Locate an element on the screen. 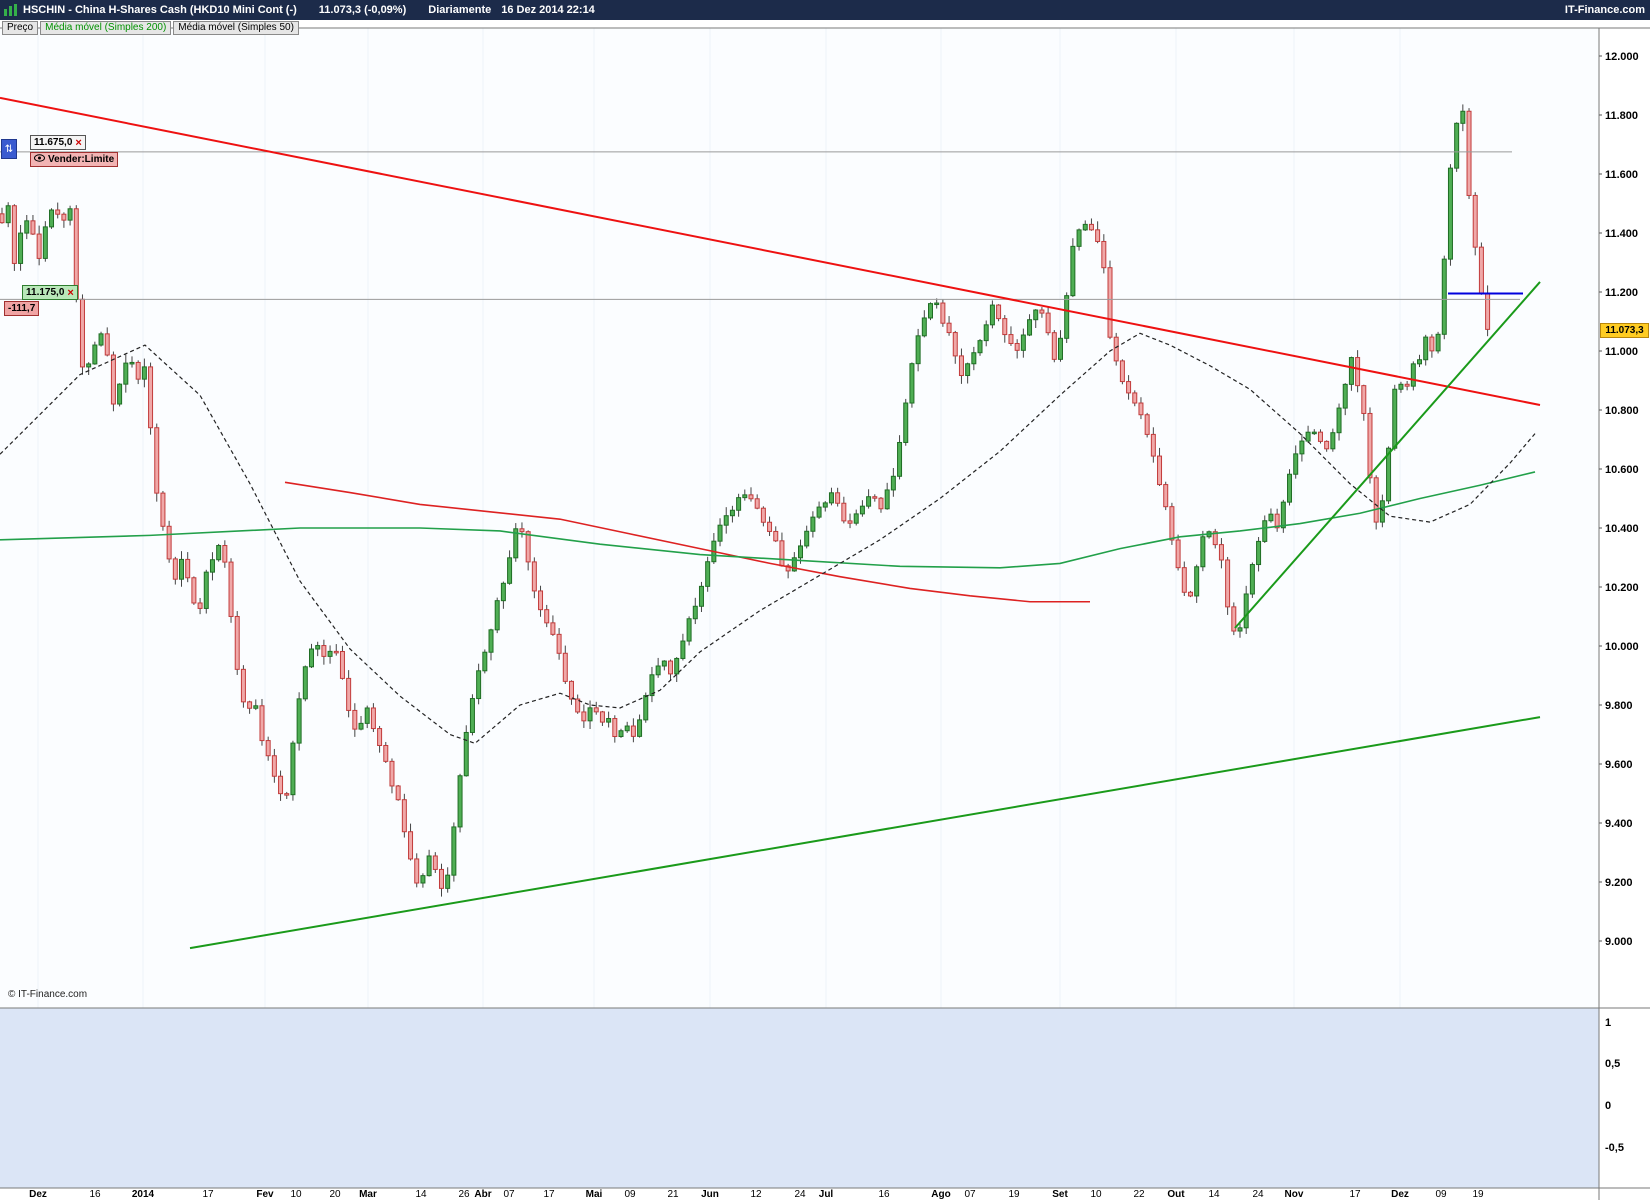  period-label: Diariamente is located at coordinates (460, 10).